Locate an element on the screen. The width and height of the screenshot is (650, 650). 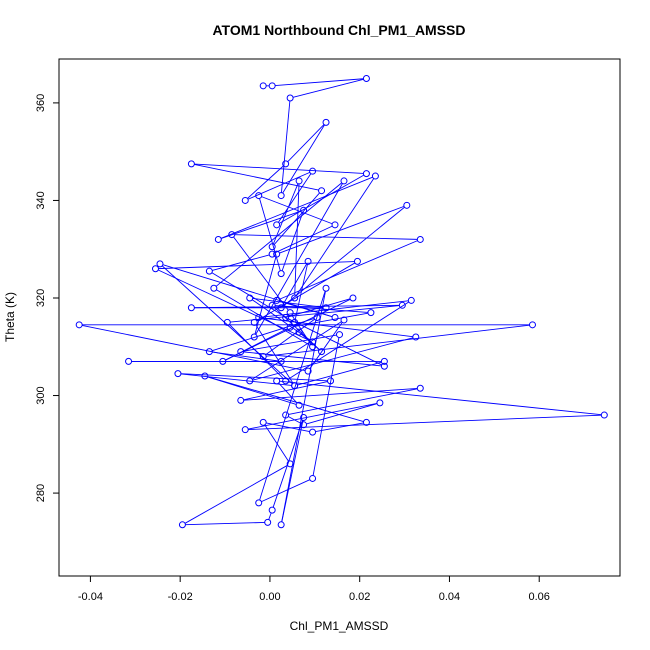
x-tick-label: 0.00 is located at coordinates (269, 597).